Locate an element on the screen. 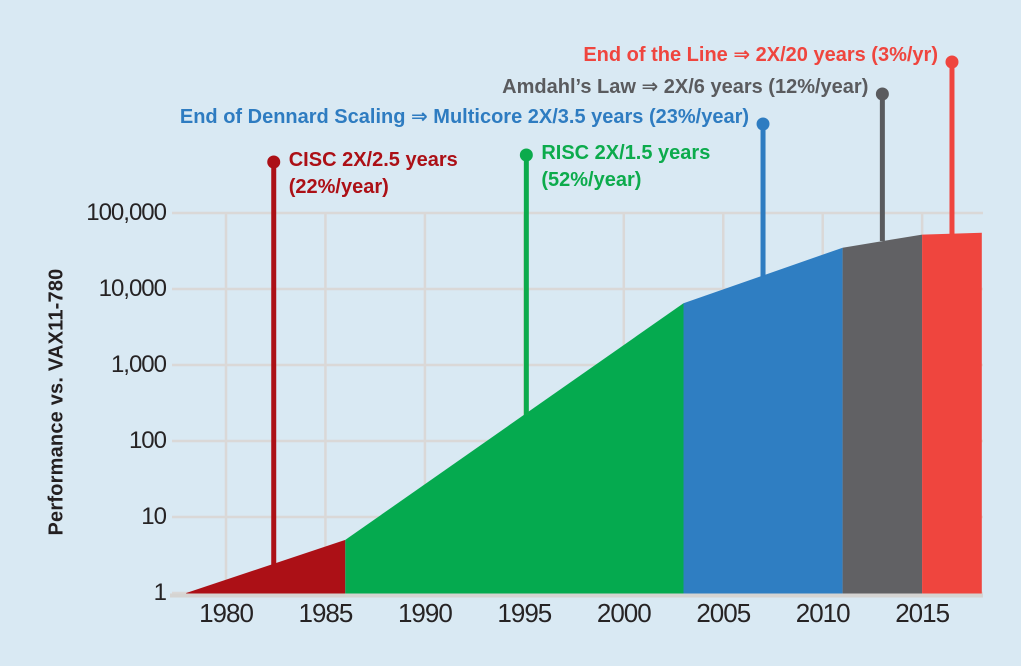 The width and height of the screenshot is (1021, 666). x-tick-label: 2005 is located at coordinates (723, 613).